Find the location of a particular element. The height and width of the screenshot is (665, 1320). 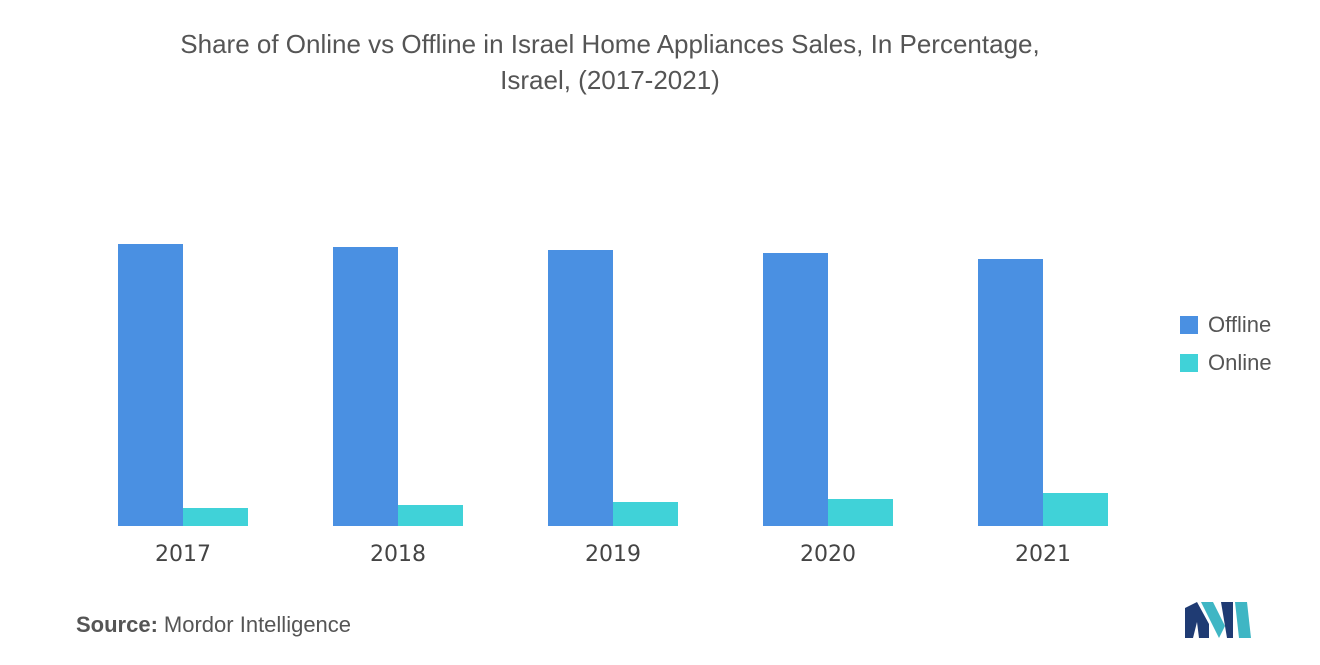

x-tick-label-2019: 2019 is located at coordinates (613, 554).